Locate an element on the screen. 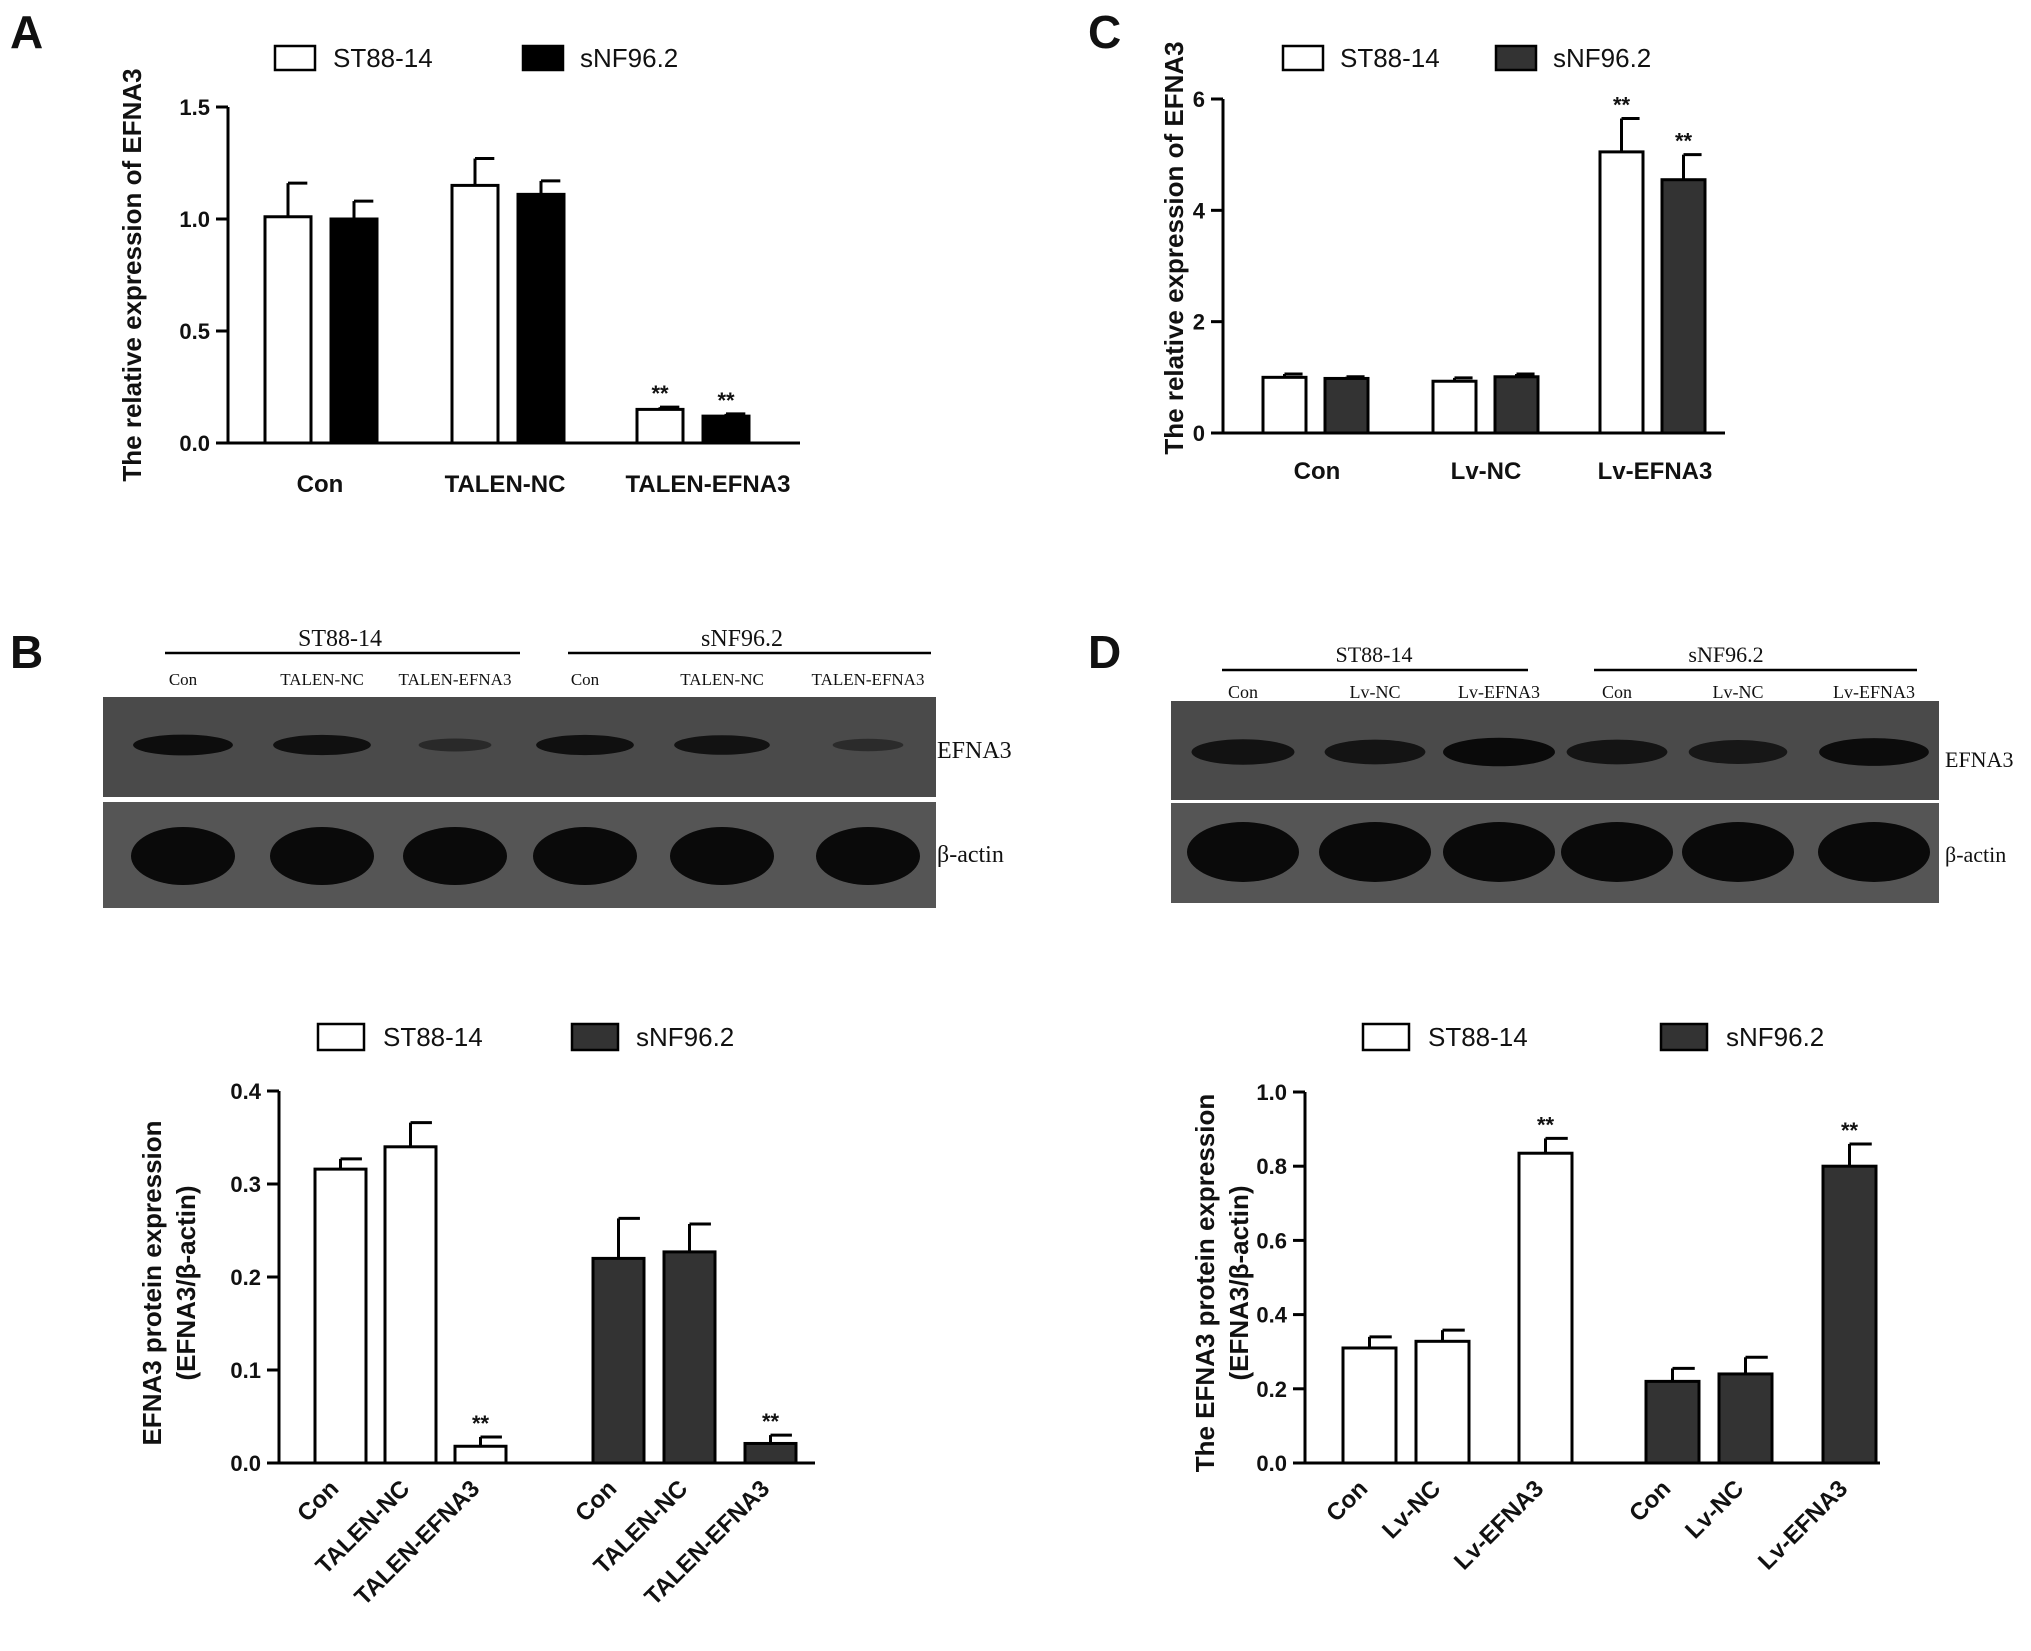 This screenshot has width=2031, height=1651. legend-d-label-2: sNF96.2 is located at coordinates (1775, 1037).